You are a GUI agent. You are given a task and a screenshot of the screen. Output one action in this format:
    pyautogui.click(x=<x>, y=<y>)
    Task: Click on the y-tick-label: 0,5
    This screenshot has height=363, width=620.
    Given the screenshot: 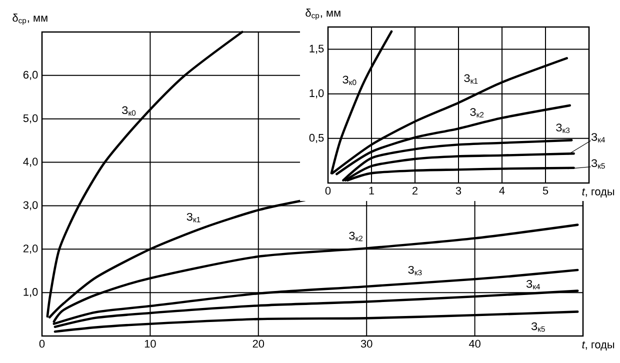 What is the action you would take?
    pyautogui.click(x=316, y=138)
    